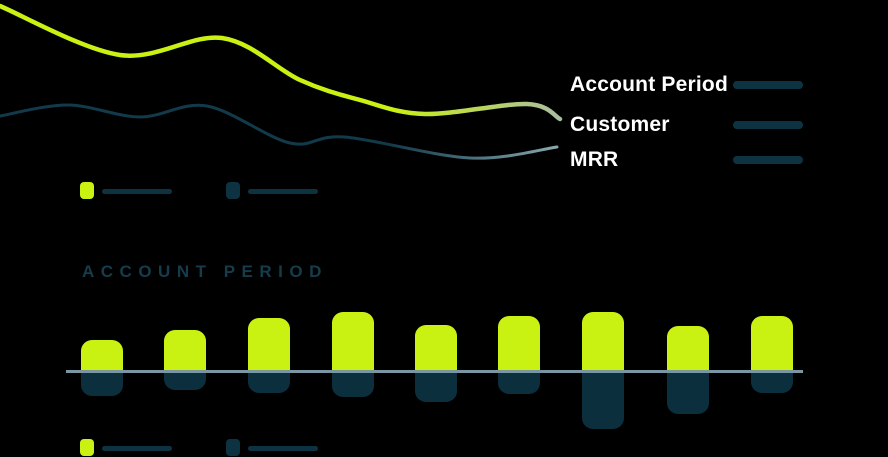 This screenshot has height=457, width=888. Describe the element at coordinates (594, 159) in the screenshot. I see `callout-label: MRR` at that location.